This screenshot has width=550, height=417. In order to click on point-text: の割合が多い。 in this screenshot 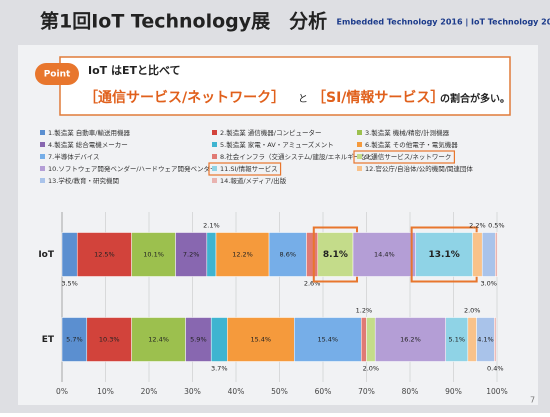, I will do `click(475, 98)`.